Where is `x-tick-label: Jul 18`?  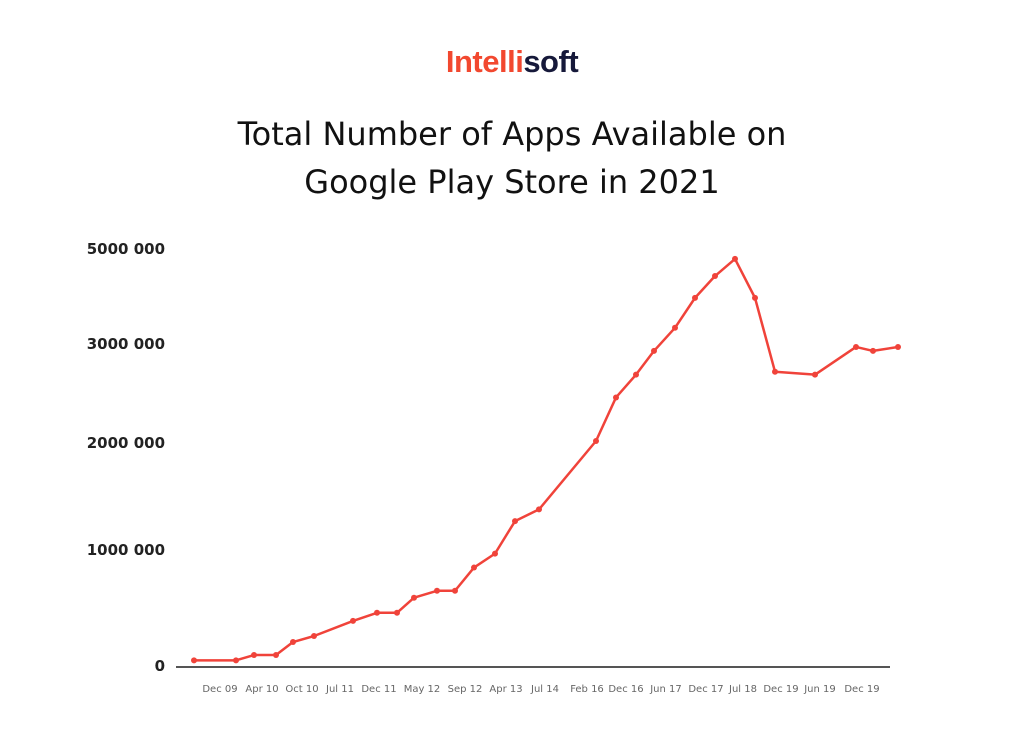 x-tick-label: Jul 18 is located at coordinates (742, 689).